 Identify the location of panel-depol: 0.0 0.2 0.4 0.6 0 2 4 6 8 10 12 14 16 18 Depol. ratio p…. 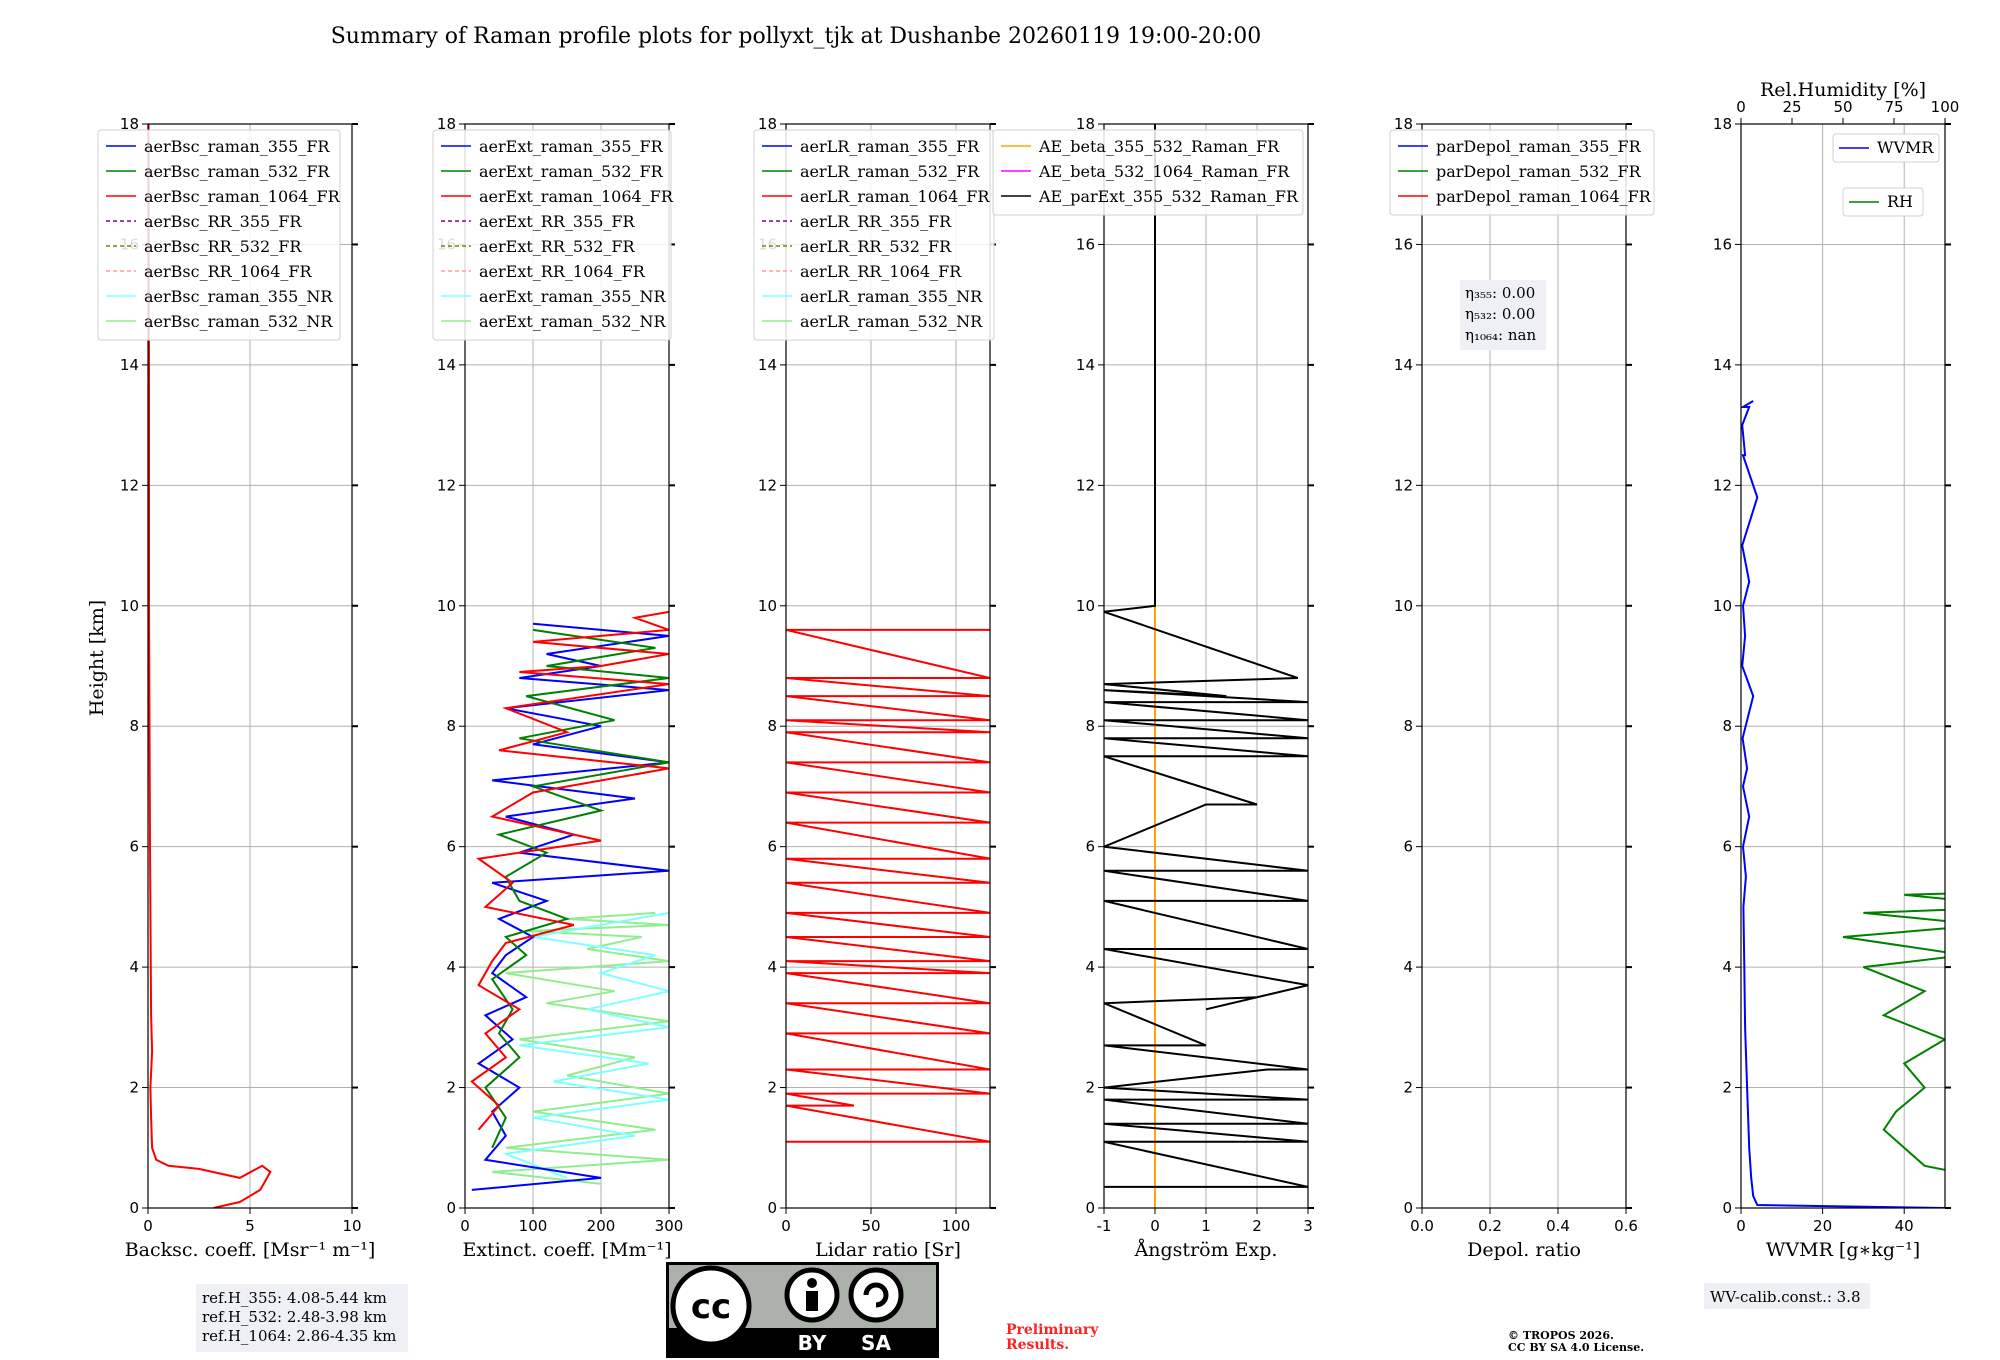
(1522, 688).